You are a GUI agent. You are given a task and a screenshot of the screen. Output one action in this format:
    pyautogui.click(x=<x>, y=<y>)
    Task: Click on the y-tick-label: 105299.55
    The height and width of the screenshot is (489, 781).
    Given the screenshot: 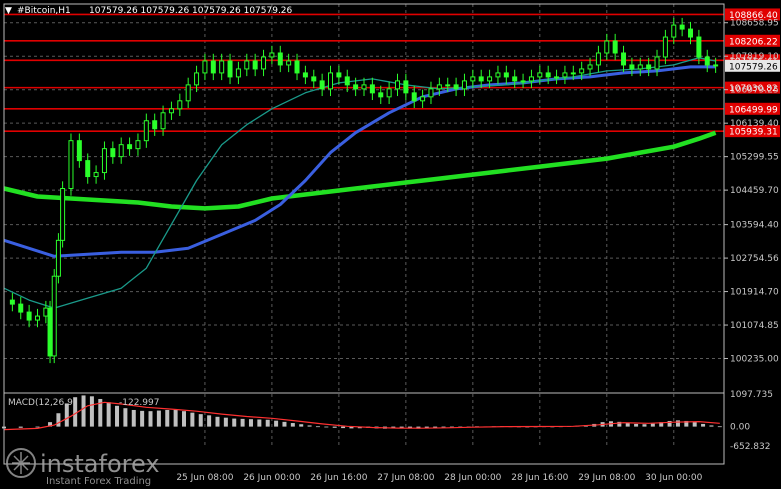 What is the action you would take?
    pyautogui.click(x=754, y=158)
    